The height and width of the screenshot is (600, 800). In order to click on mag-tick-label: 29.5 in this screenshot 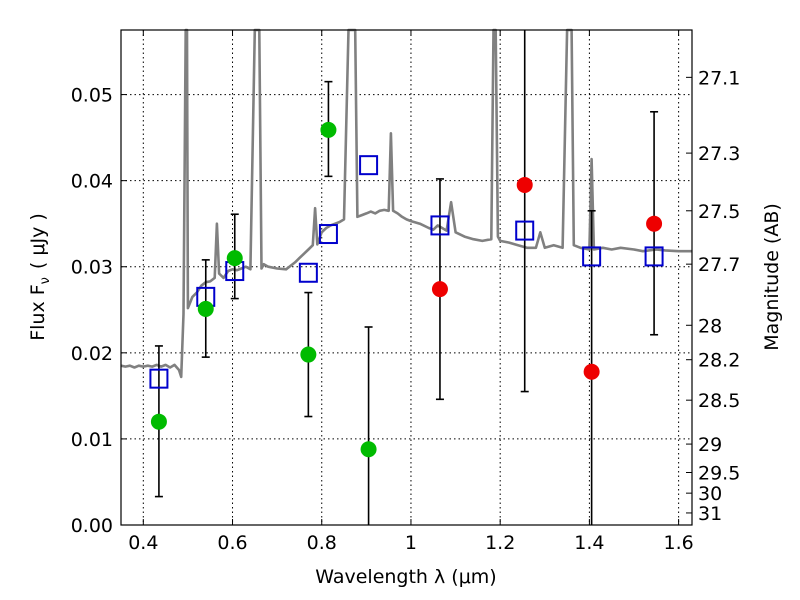, I will do `click(719, 473)`.